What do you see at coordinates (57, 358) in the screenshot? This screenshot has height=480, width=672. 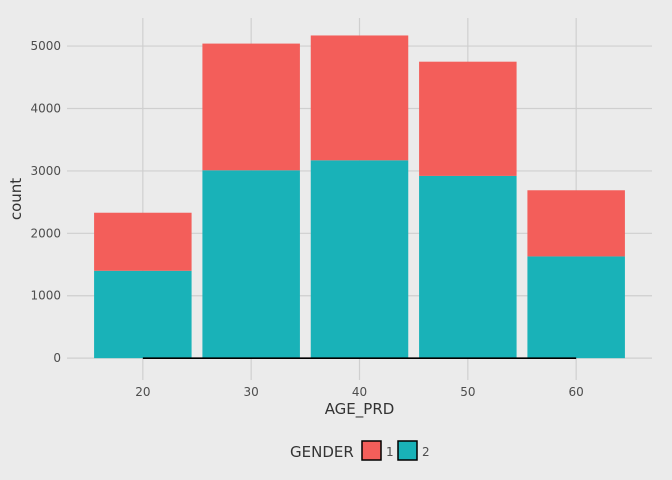 I see `y-tick-label: 0` at bounding box center [57, 358].